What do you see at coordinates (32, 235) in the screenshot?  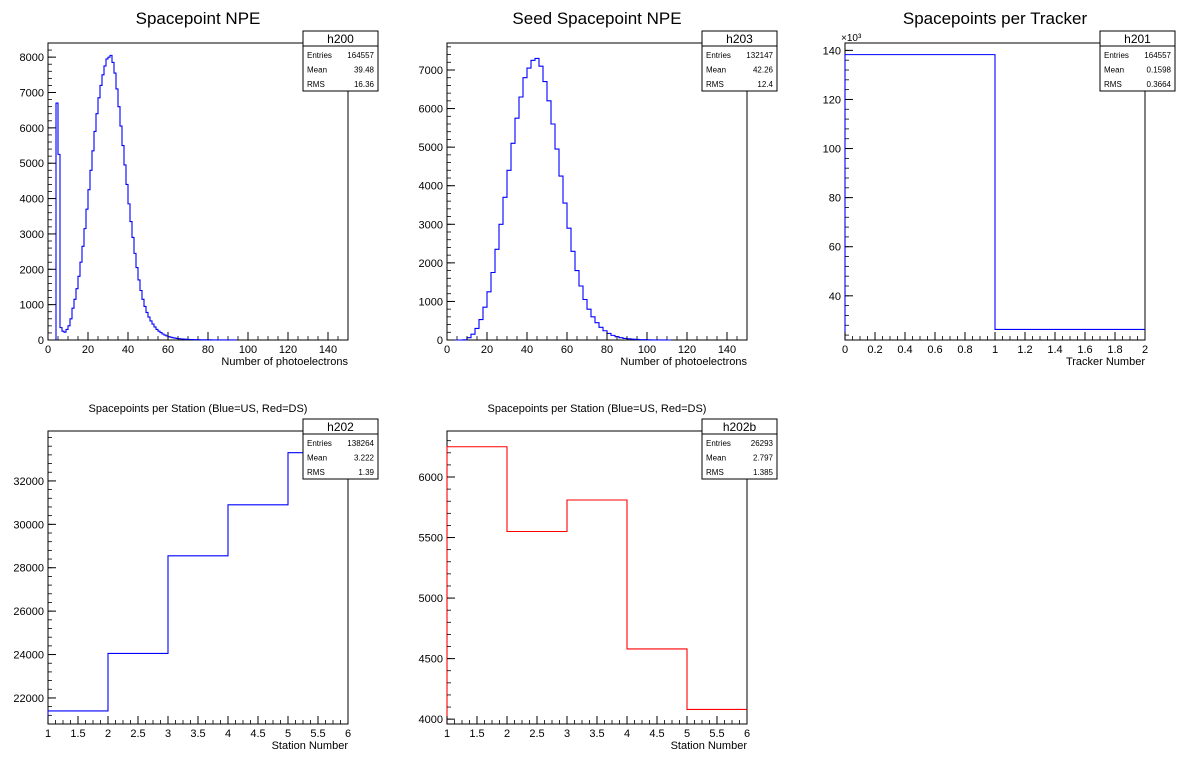 I see `y-tick-label: 3000` at bounding box center [32, 235].